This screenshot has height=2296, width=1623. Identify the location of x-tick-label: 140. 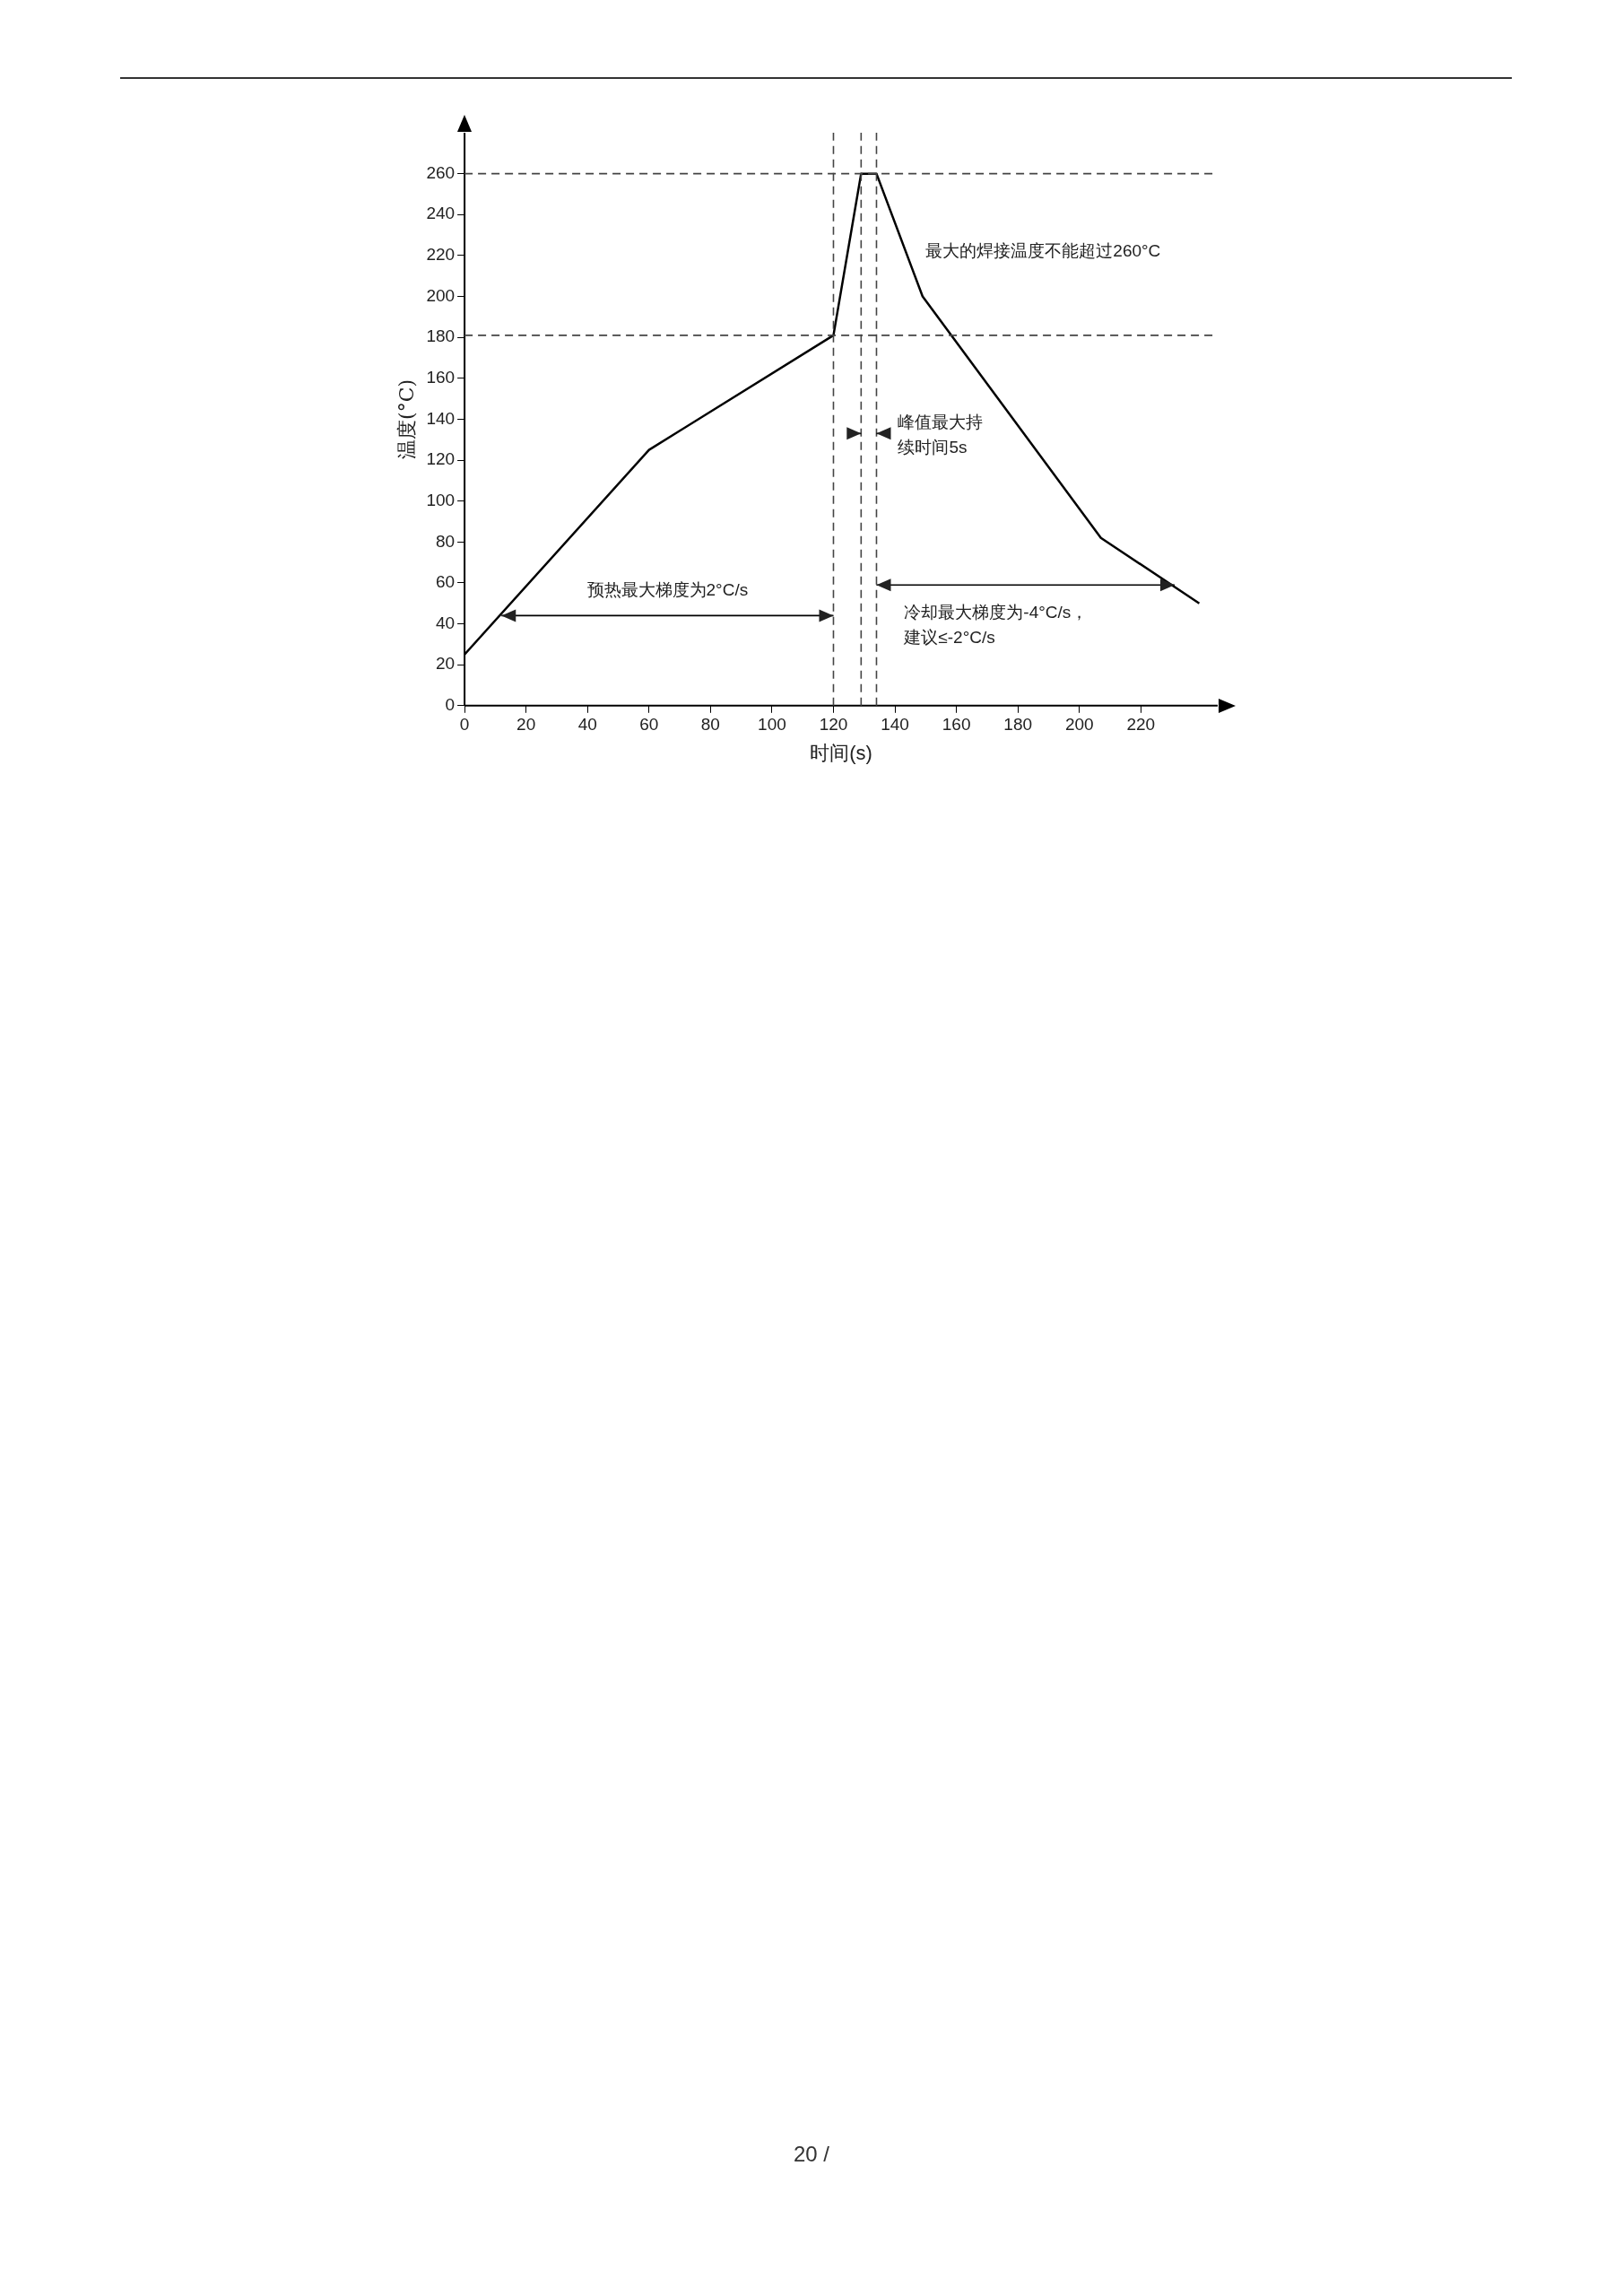
(895, 725).